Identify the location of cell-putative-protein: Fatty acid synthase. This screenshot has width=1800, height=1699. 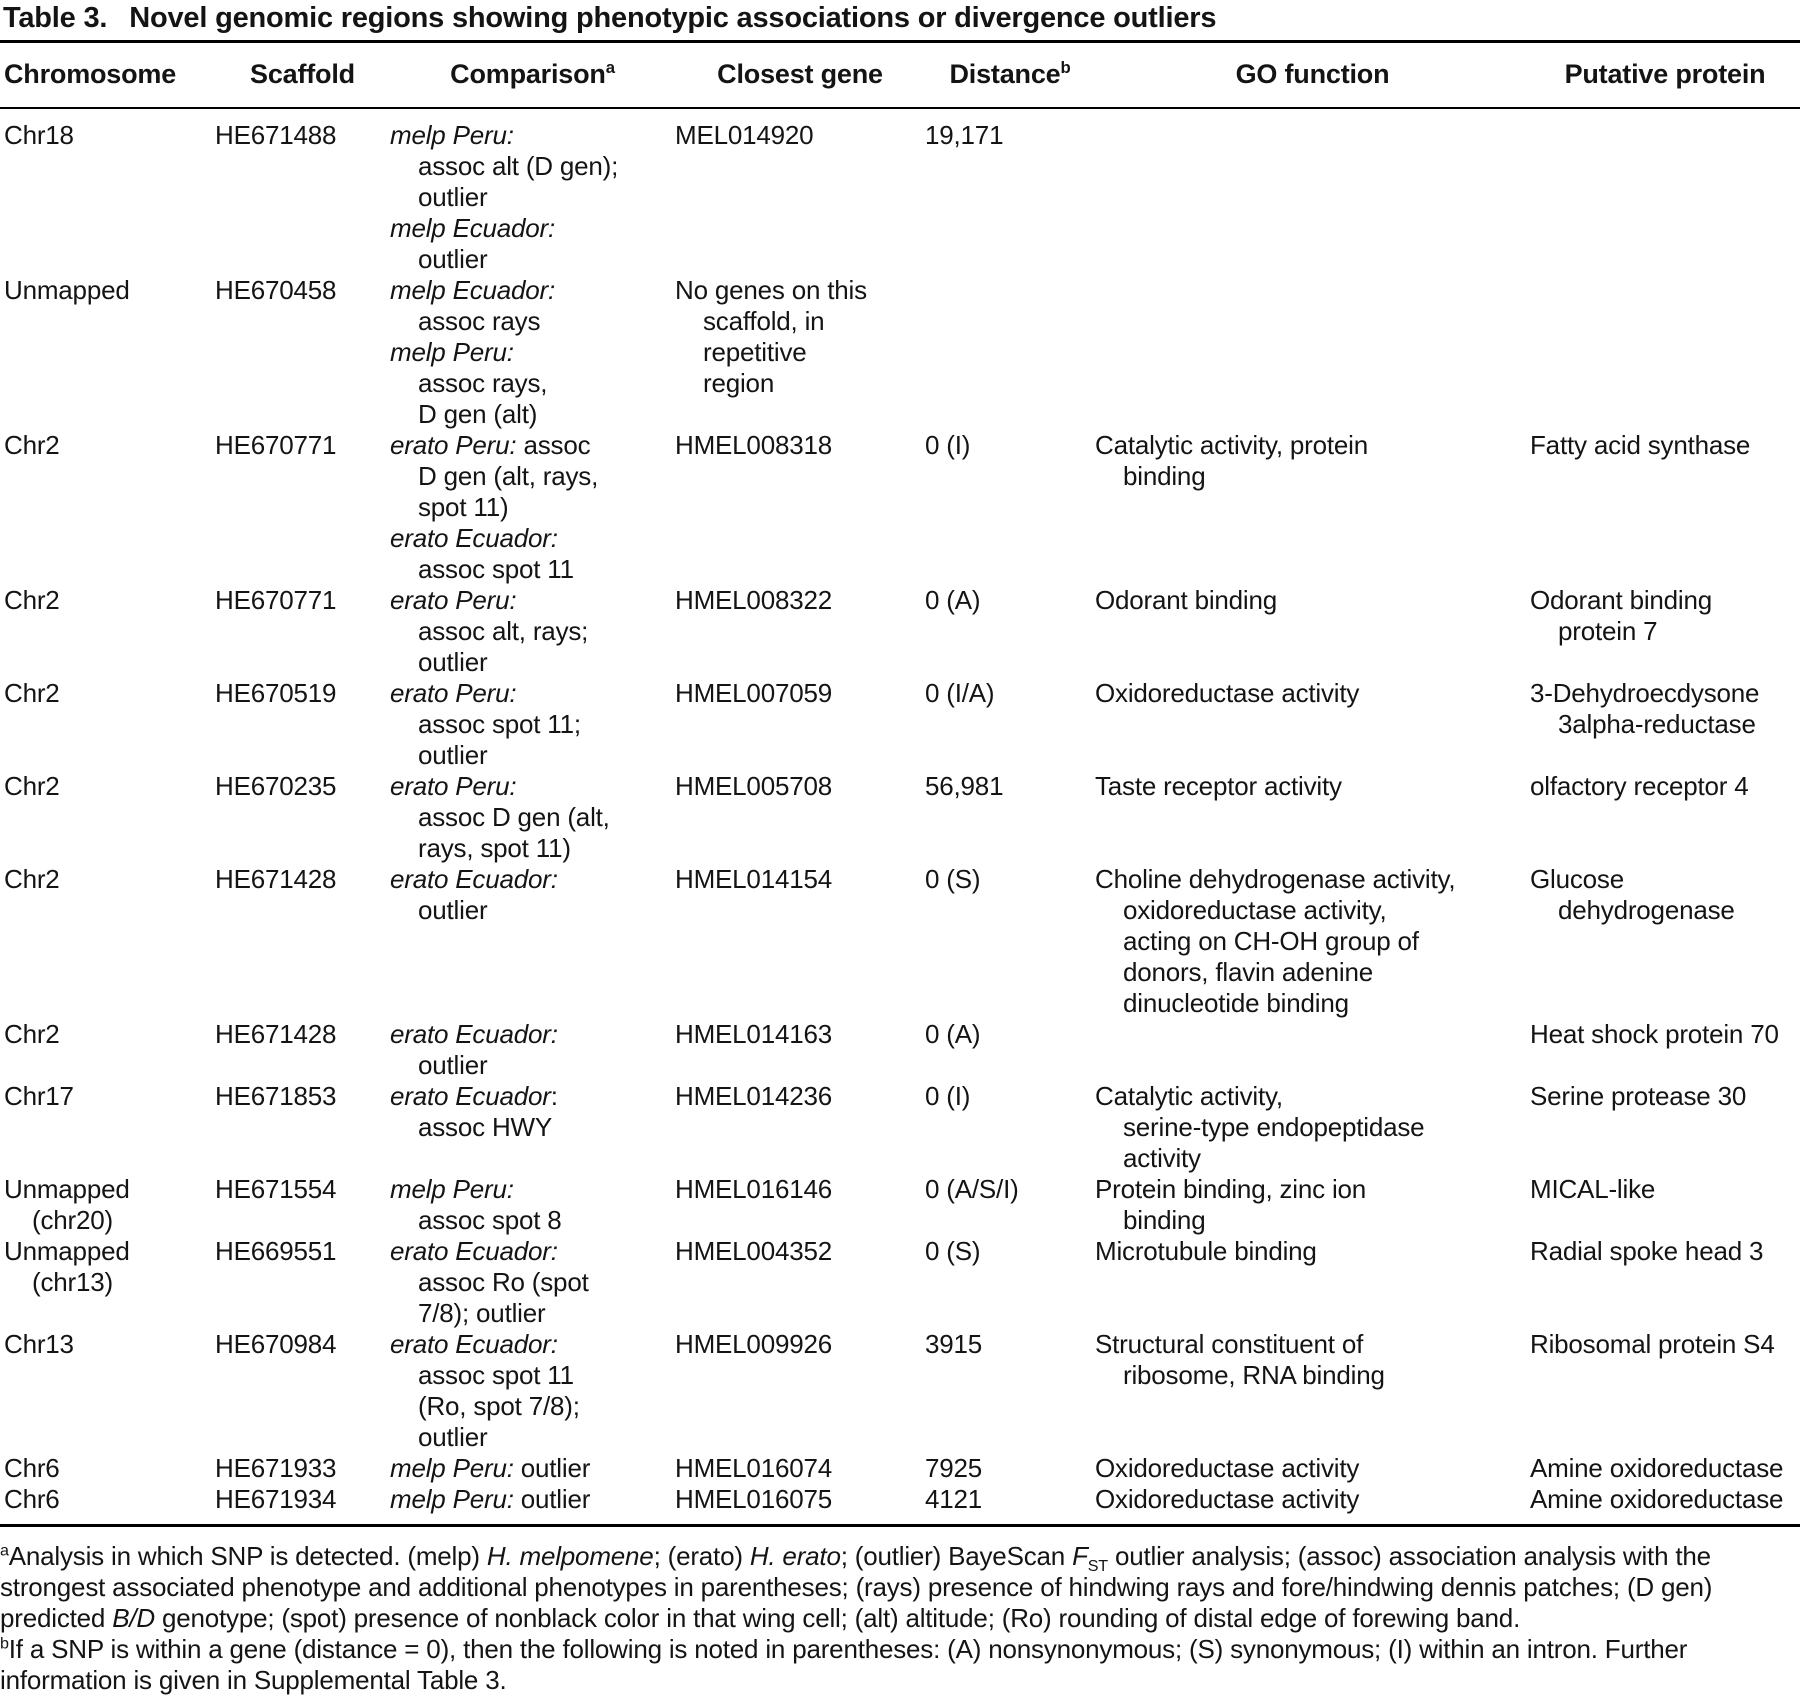
(1640, 445).